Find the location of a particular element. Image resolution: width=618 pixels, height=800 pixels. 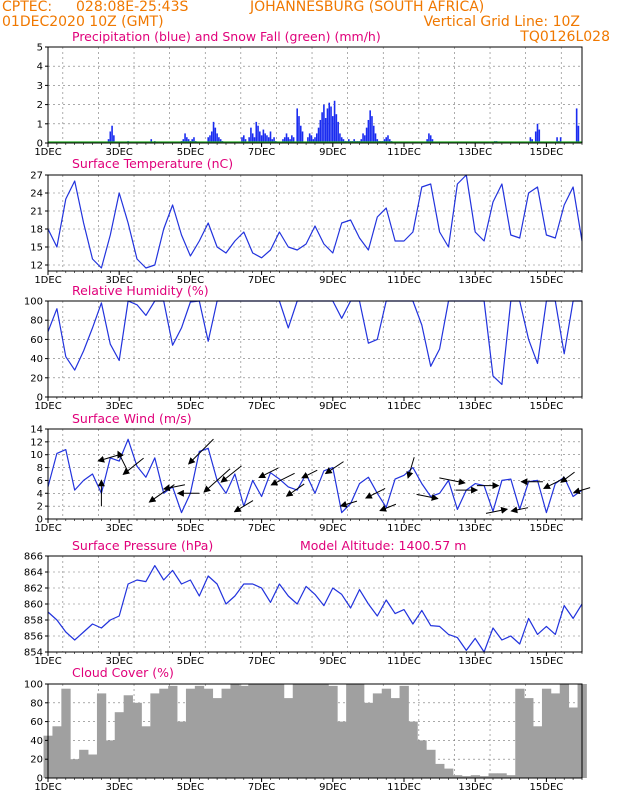

panel-title-pressure: Surface Pressure (hPa) is located at coordinates (142, 545).